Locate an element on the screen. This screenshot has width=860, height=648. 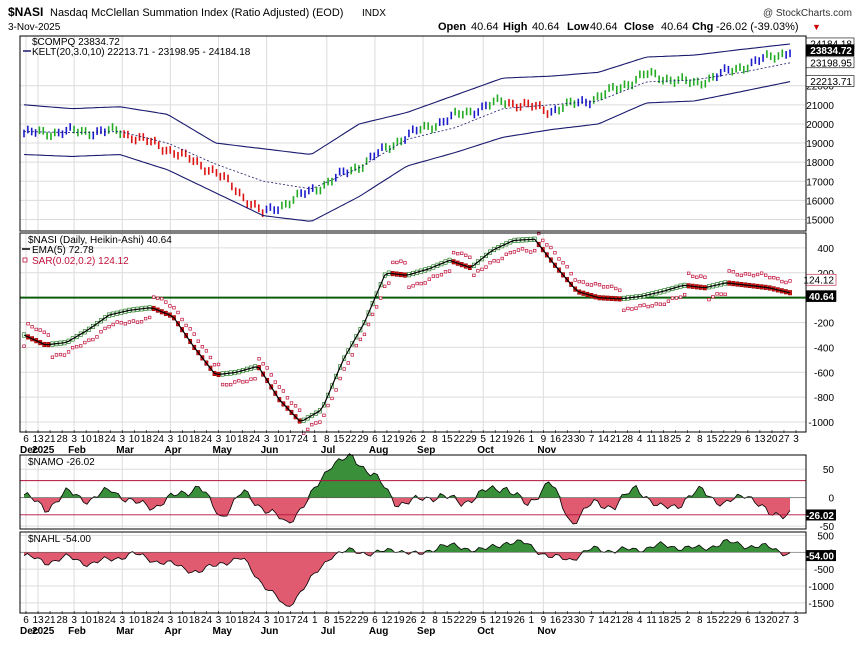
panel-title: $COMPQ 23834.72 is located at coordinates (76, 42).